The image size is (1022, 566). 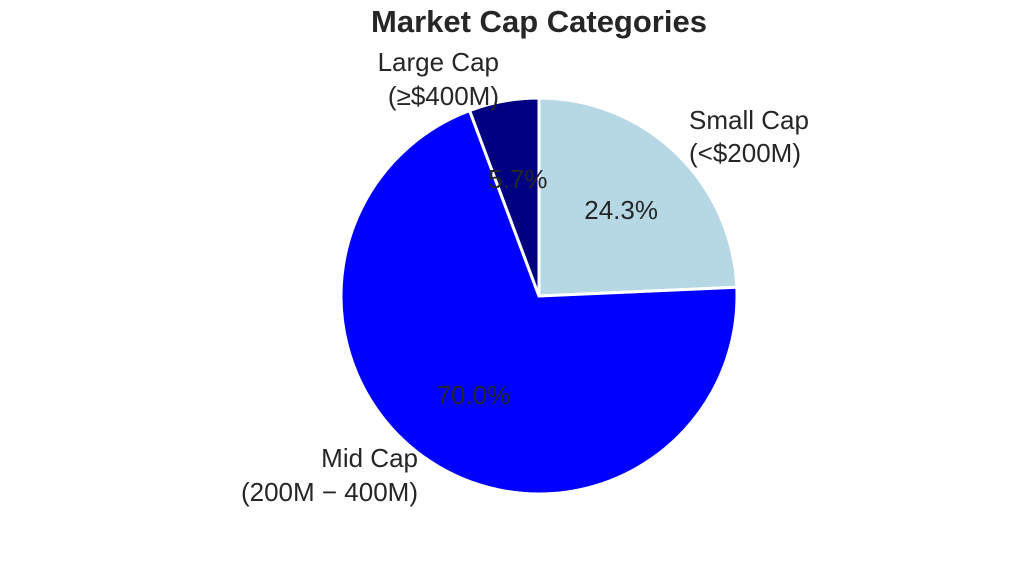 I want to click on pie-slice-large-cap, so click(x=504, y=197).